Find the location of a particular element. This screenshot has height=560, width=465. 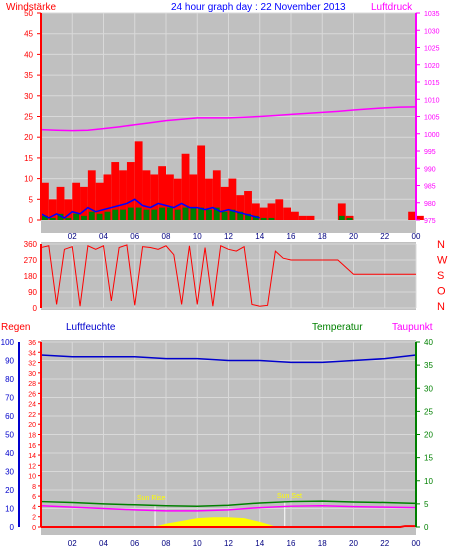

compass-letter: O is located at coordinates (441, 292).